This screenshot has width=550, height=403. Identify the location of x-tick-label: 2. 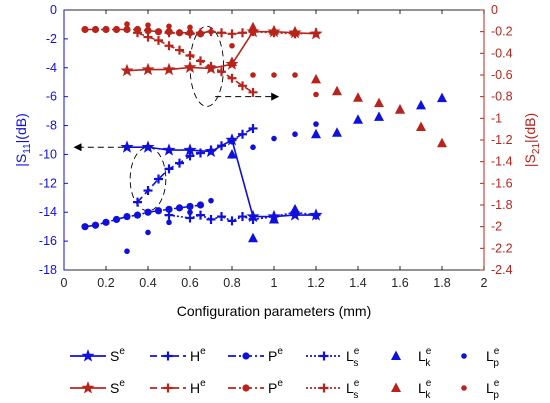
(484, 283).